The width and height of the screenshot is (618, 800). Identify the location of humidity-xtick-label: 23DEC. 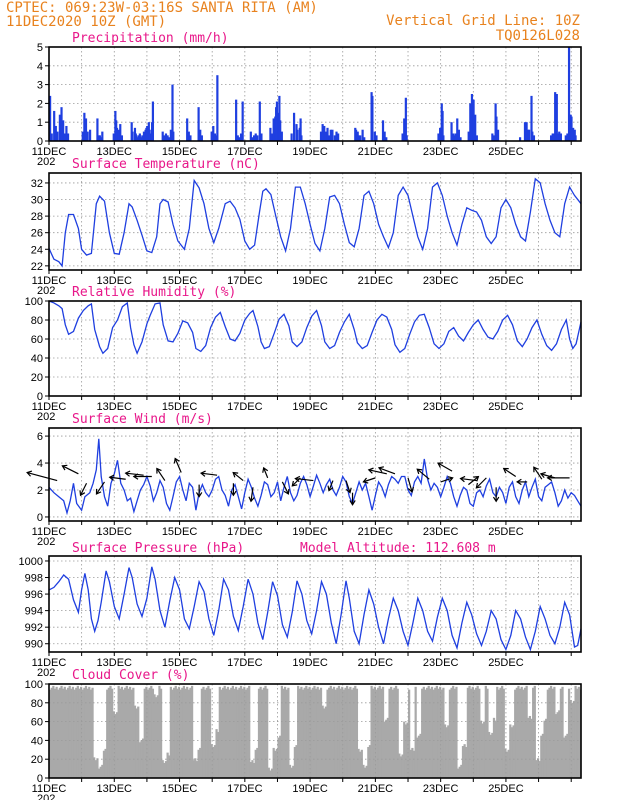
(441, 407).